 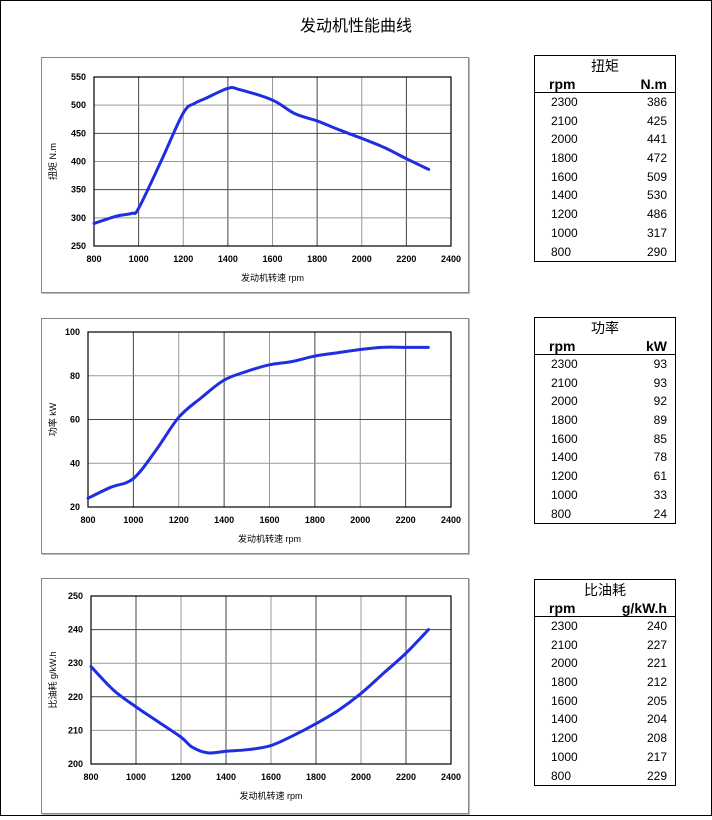 I want to click on y-axis-label: 功率 kW, so click(x=52, y=419).